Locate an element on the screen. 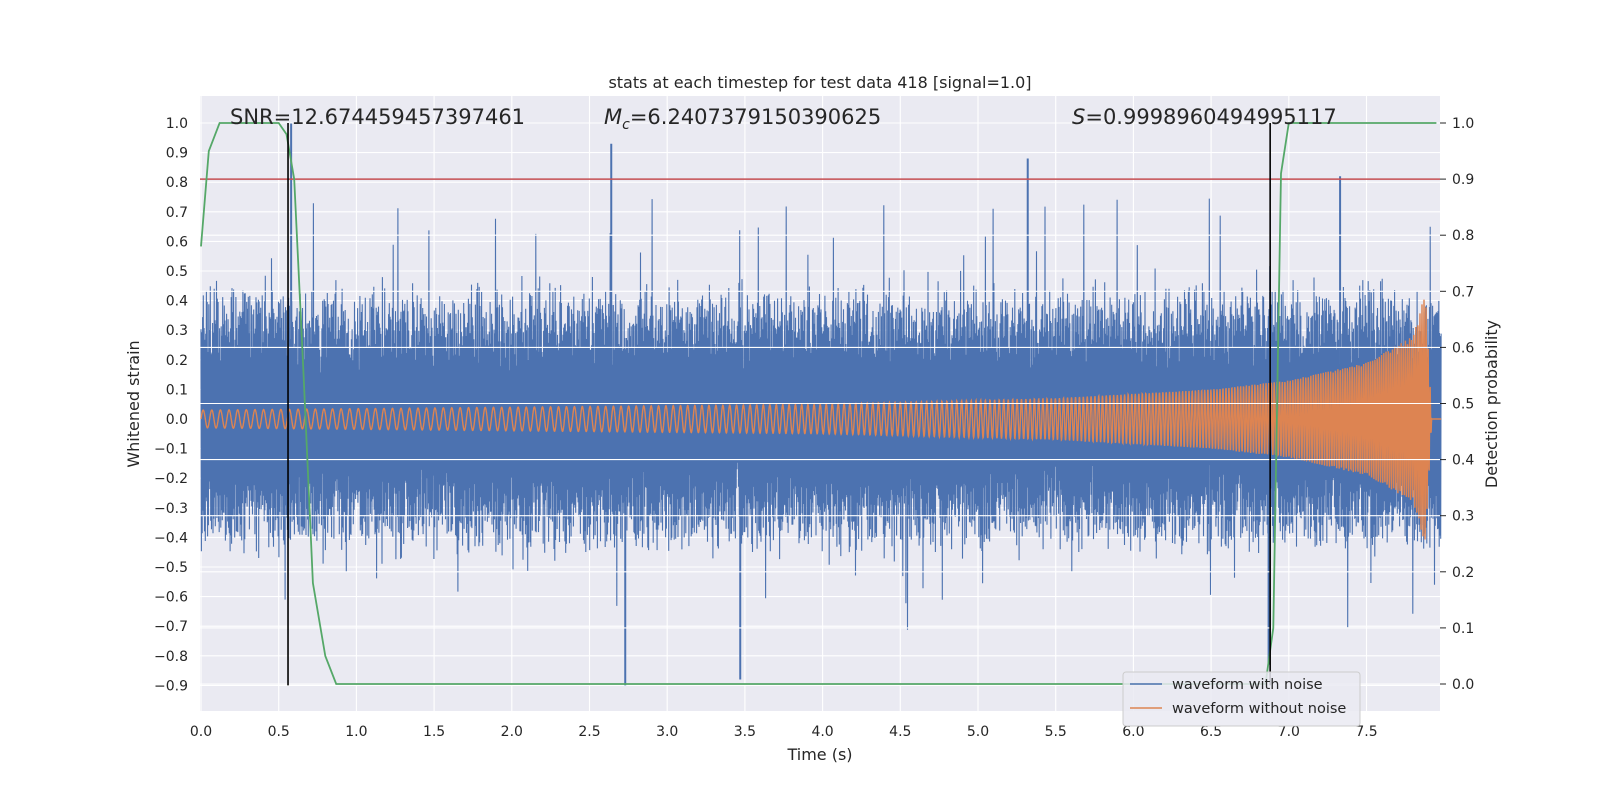 Image resolution: width=1600 pixels, height=800 pixels. y-tick-label-8: 0.2 is located at coordinates (177, 361).